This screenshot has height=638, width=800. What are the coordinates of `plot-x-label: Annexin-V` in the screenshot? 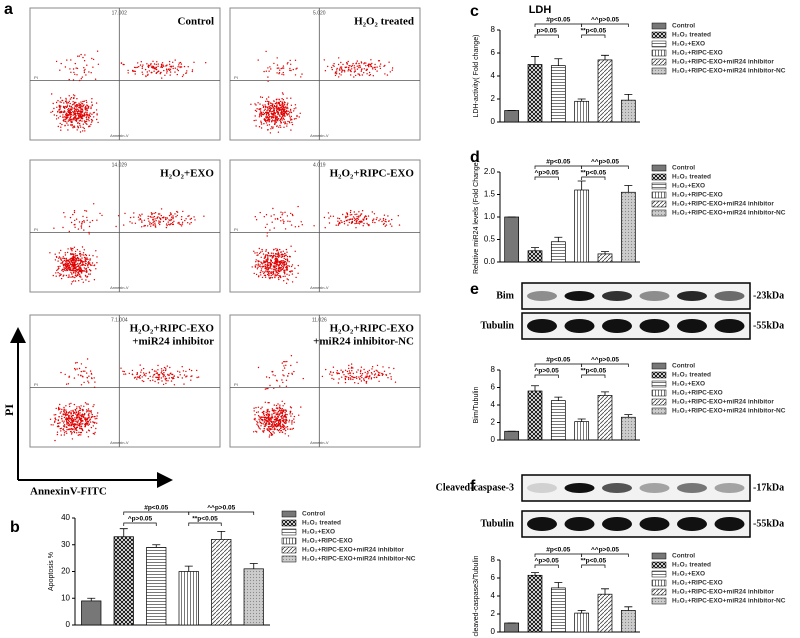 It's located at (119, 287).